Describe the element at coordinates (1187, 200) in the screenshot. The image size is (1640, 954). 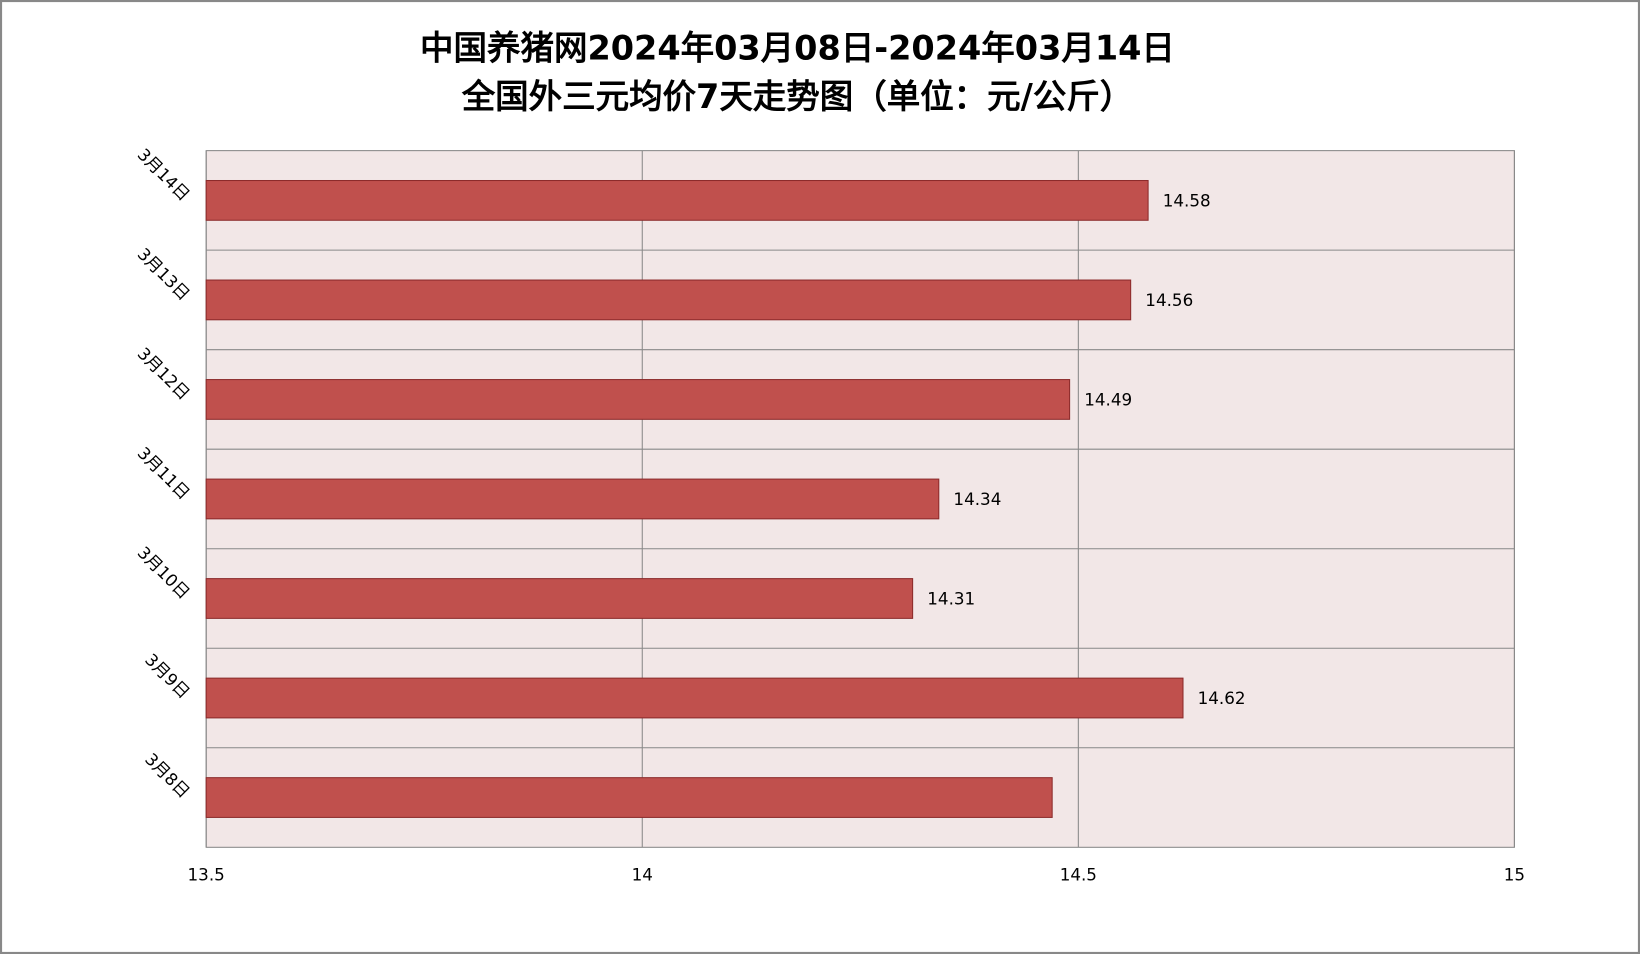
I see `data-label: 14.58` at that location.